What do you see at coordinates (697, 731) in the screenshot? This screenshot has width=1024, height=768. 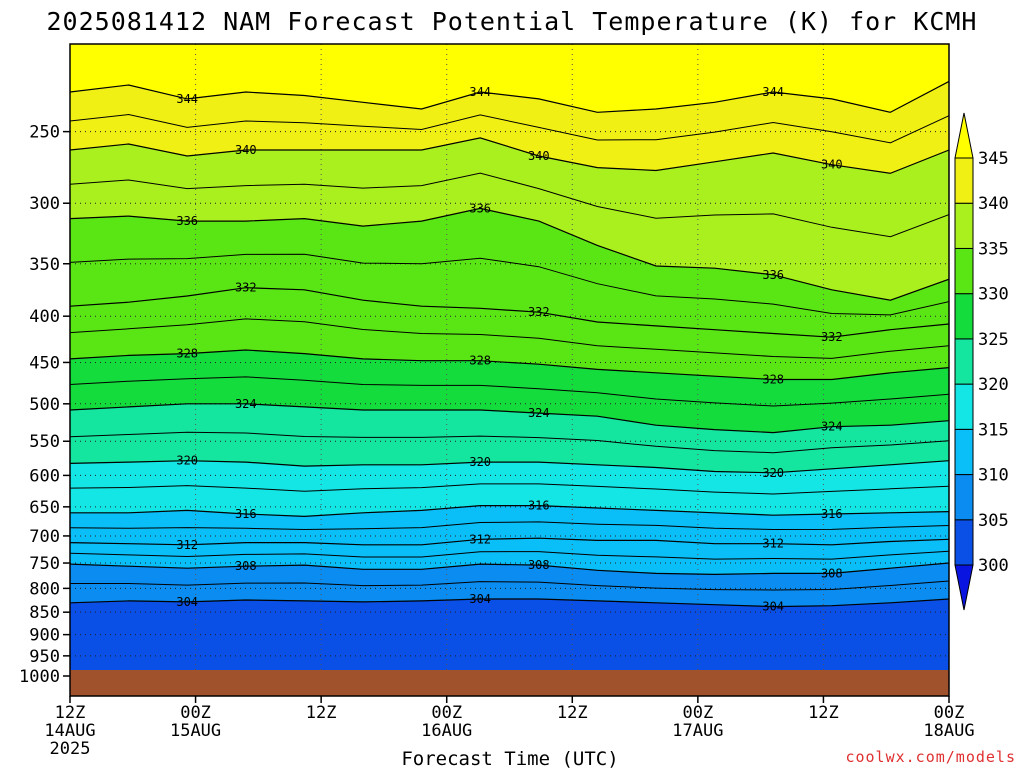 I see `x-tick-label: 17AUG` at bounding box center [697, 731].